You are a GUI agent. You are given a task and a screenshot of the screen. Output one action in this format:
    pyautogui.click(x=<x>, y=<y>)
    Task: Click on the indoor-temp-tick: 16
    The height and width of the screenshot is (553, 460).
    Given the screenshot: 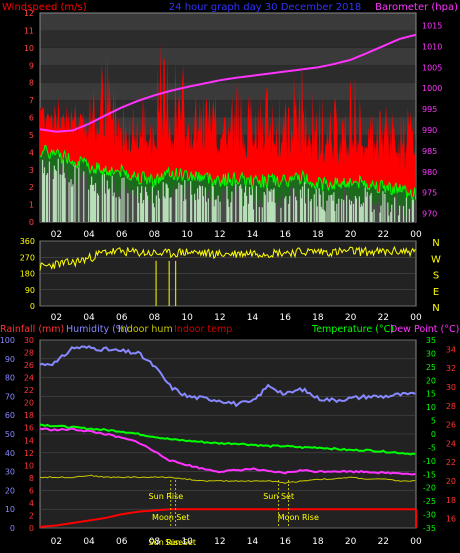 What is the action you would take?
    pyautogui.click(x=451, y=519)
    